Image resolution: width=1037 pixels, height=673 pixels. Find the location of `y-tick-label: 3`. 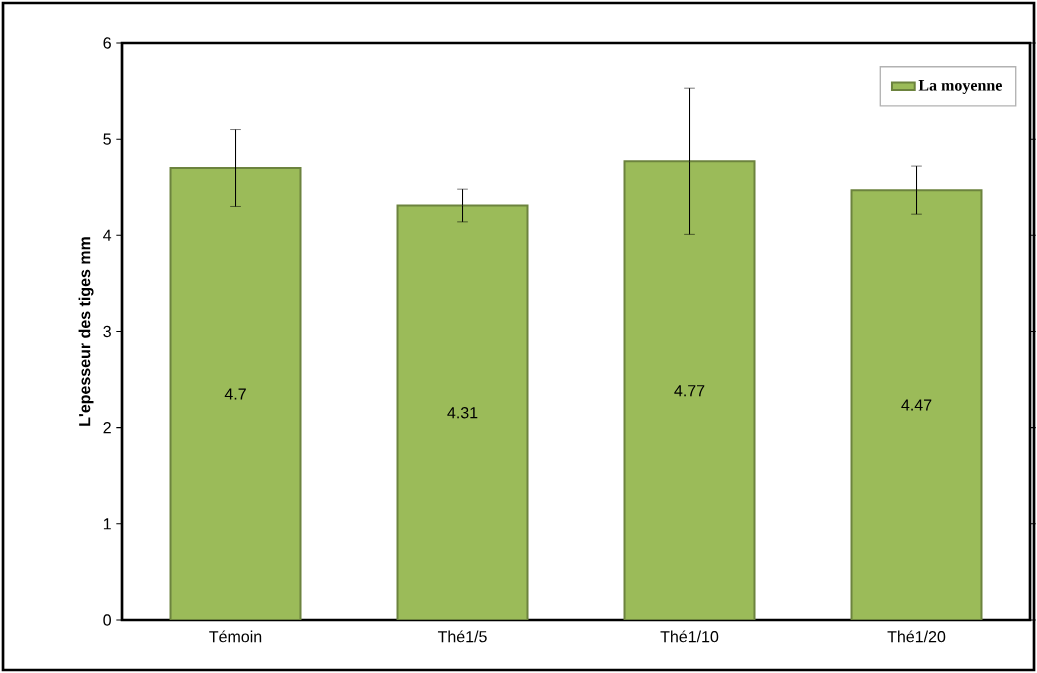

y-tick-label: 3 is located at coordinates (107, 331).